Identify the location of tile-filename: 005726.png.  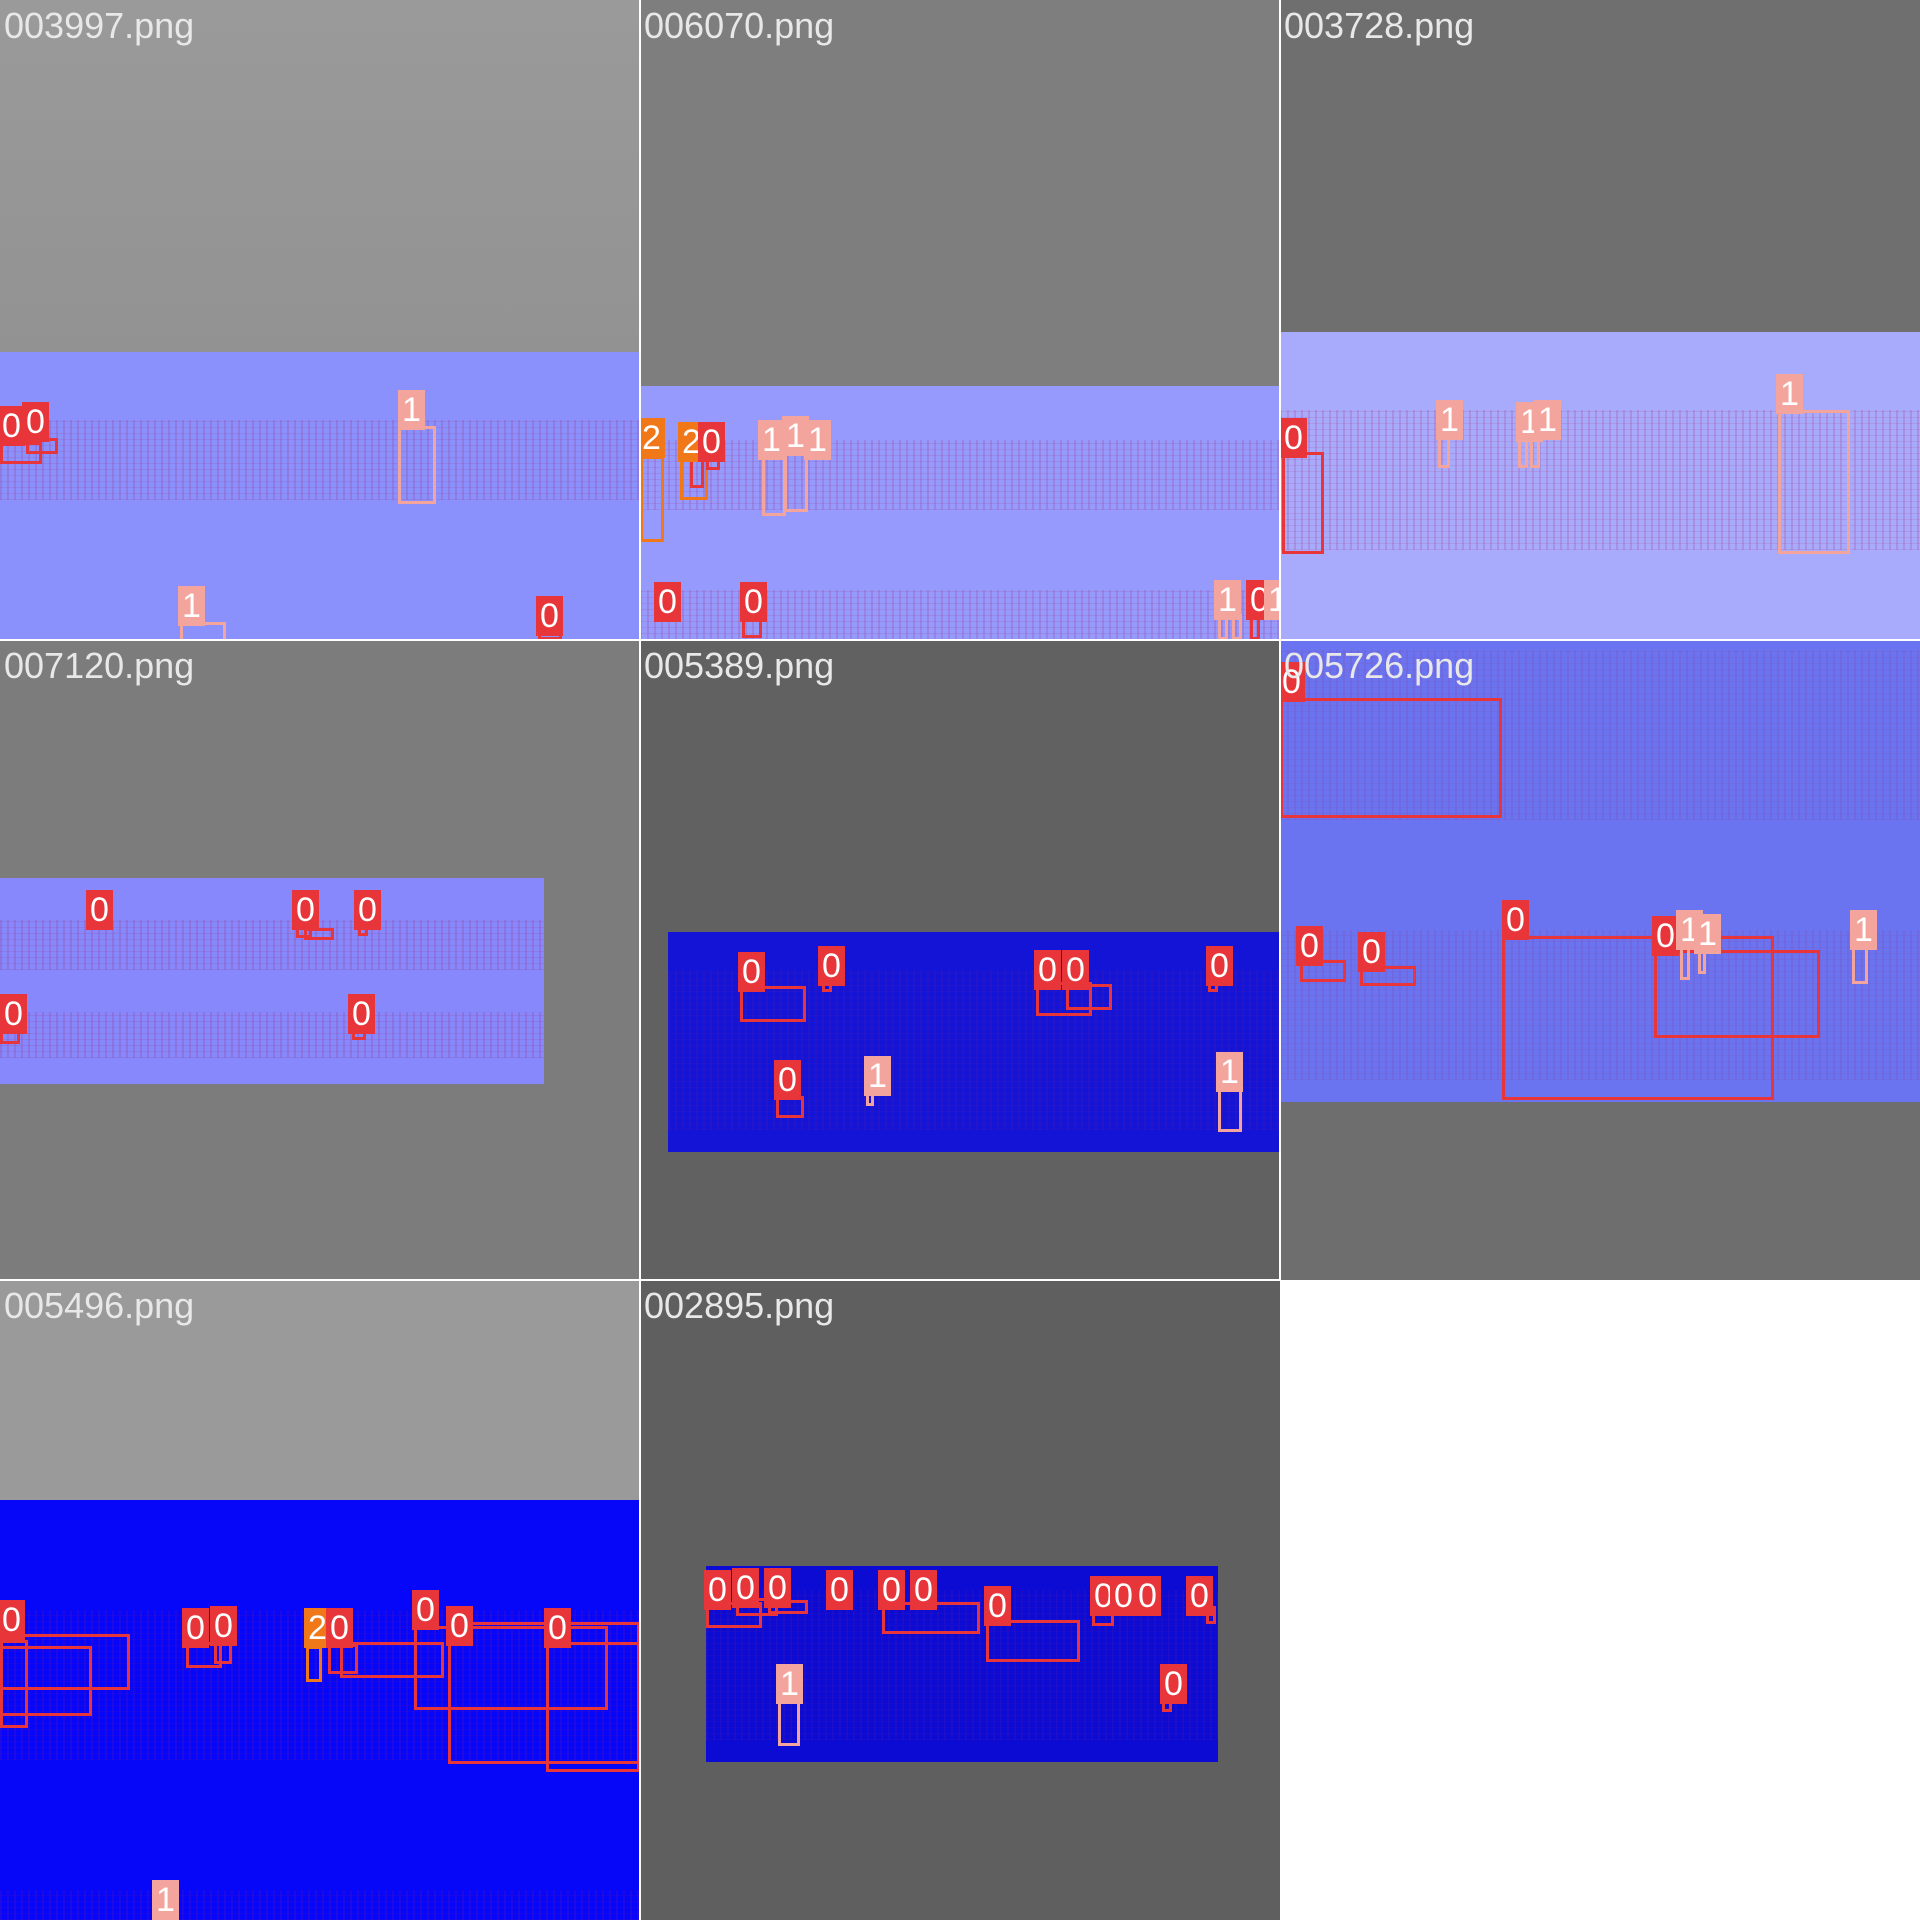
(1379, 665).